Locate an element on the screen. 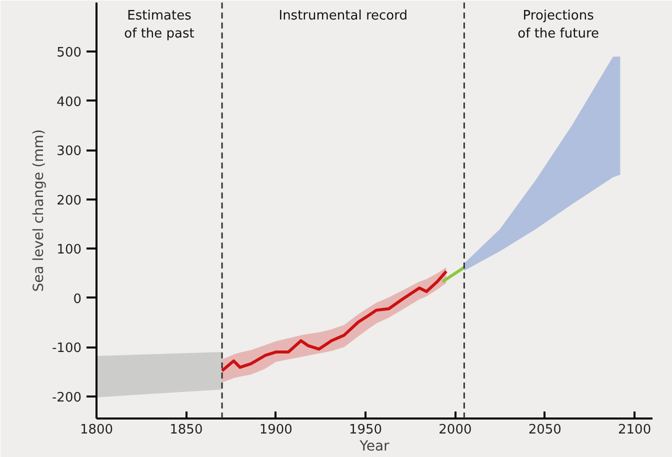 This screenshot has width=672, height=457. y-tick-label: 100 is located at coordinates (69, 250).